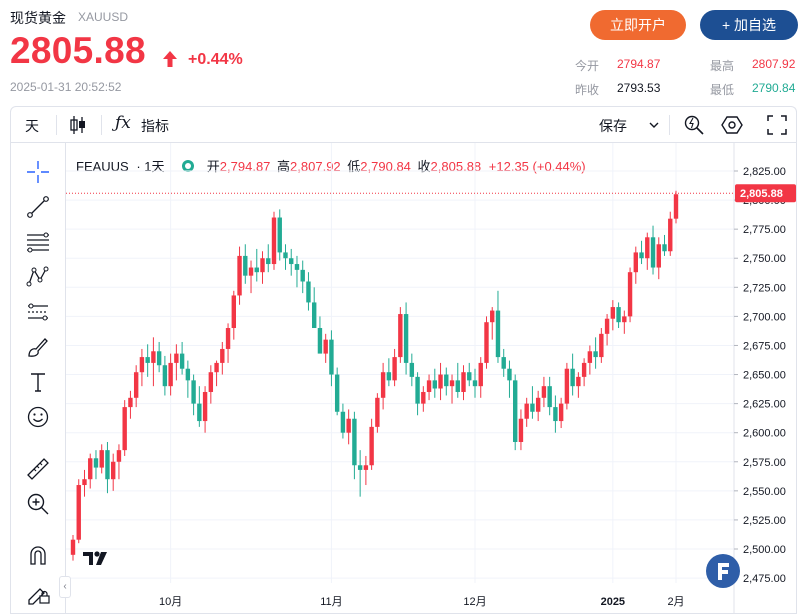 This screenshot has width=802, height=614. Describe the element at coordinates (764, 376) in the screenshot. I see `y-tick-label: 2,650.00` at that location.